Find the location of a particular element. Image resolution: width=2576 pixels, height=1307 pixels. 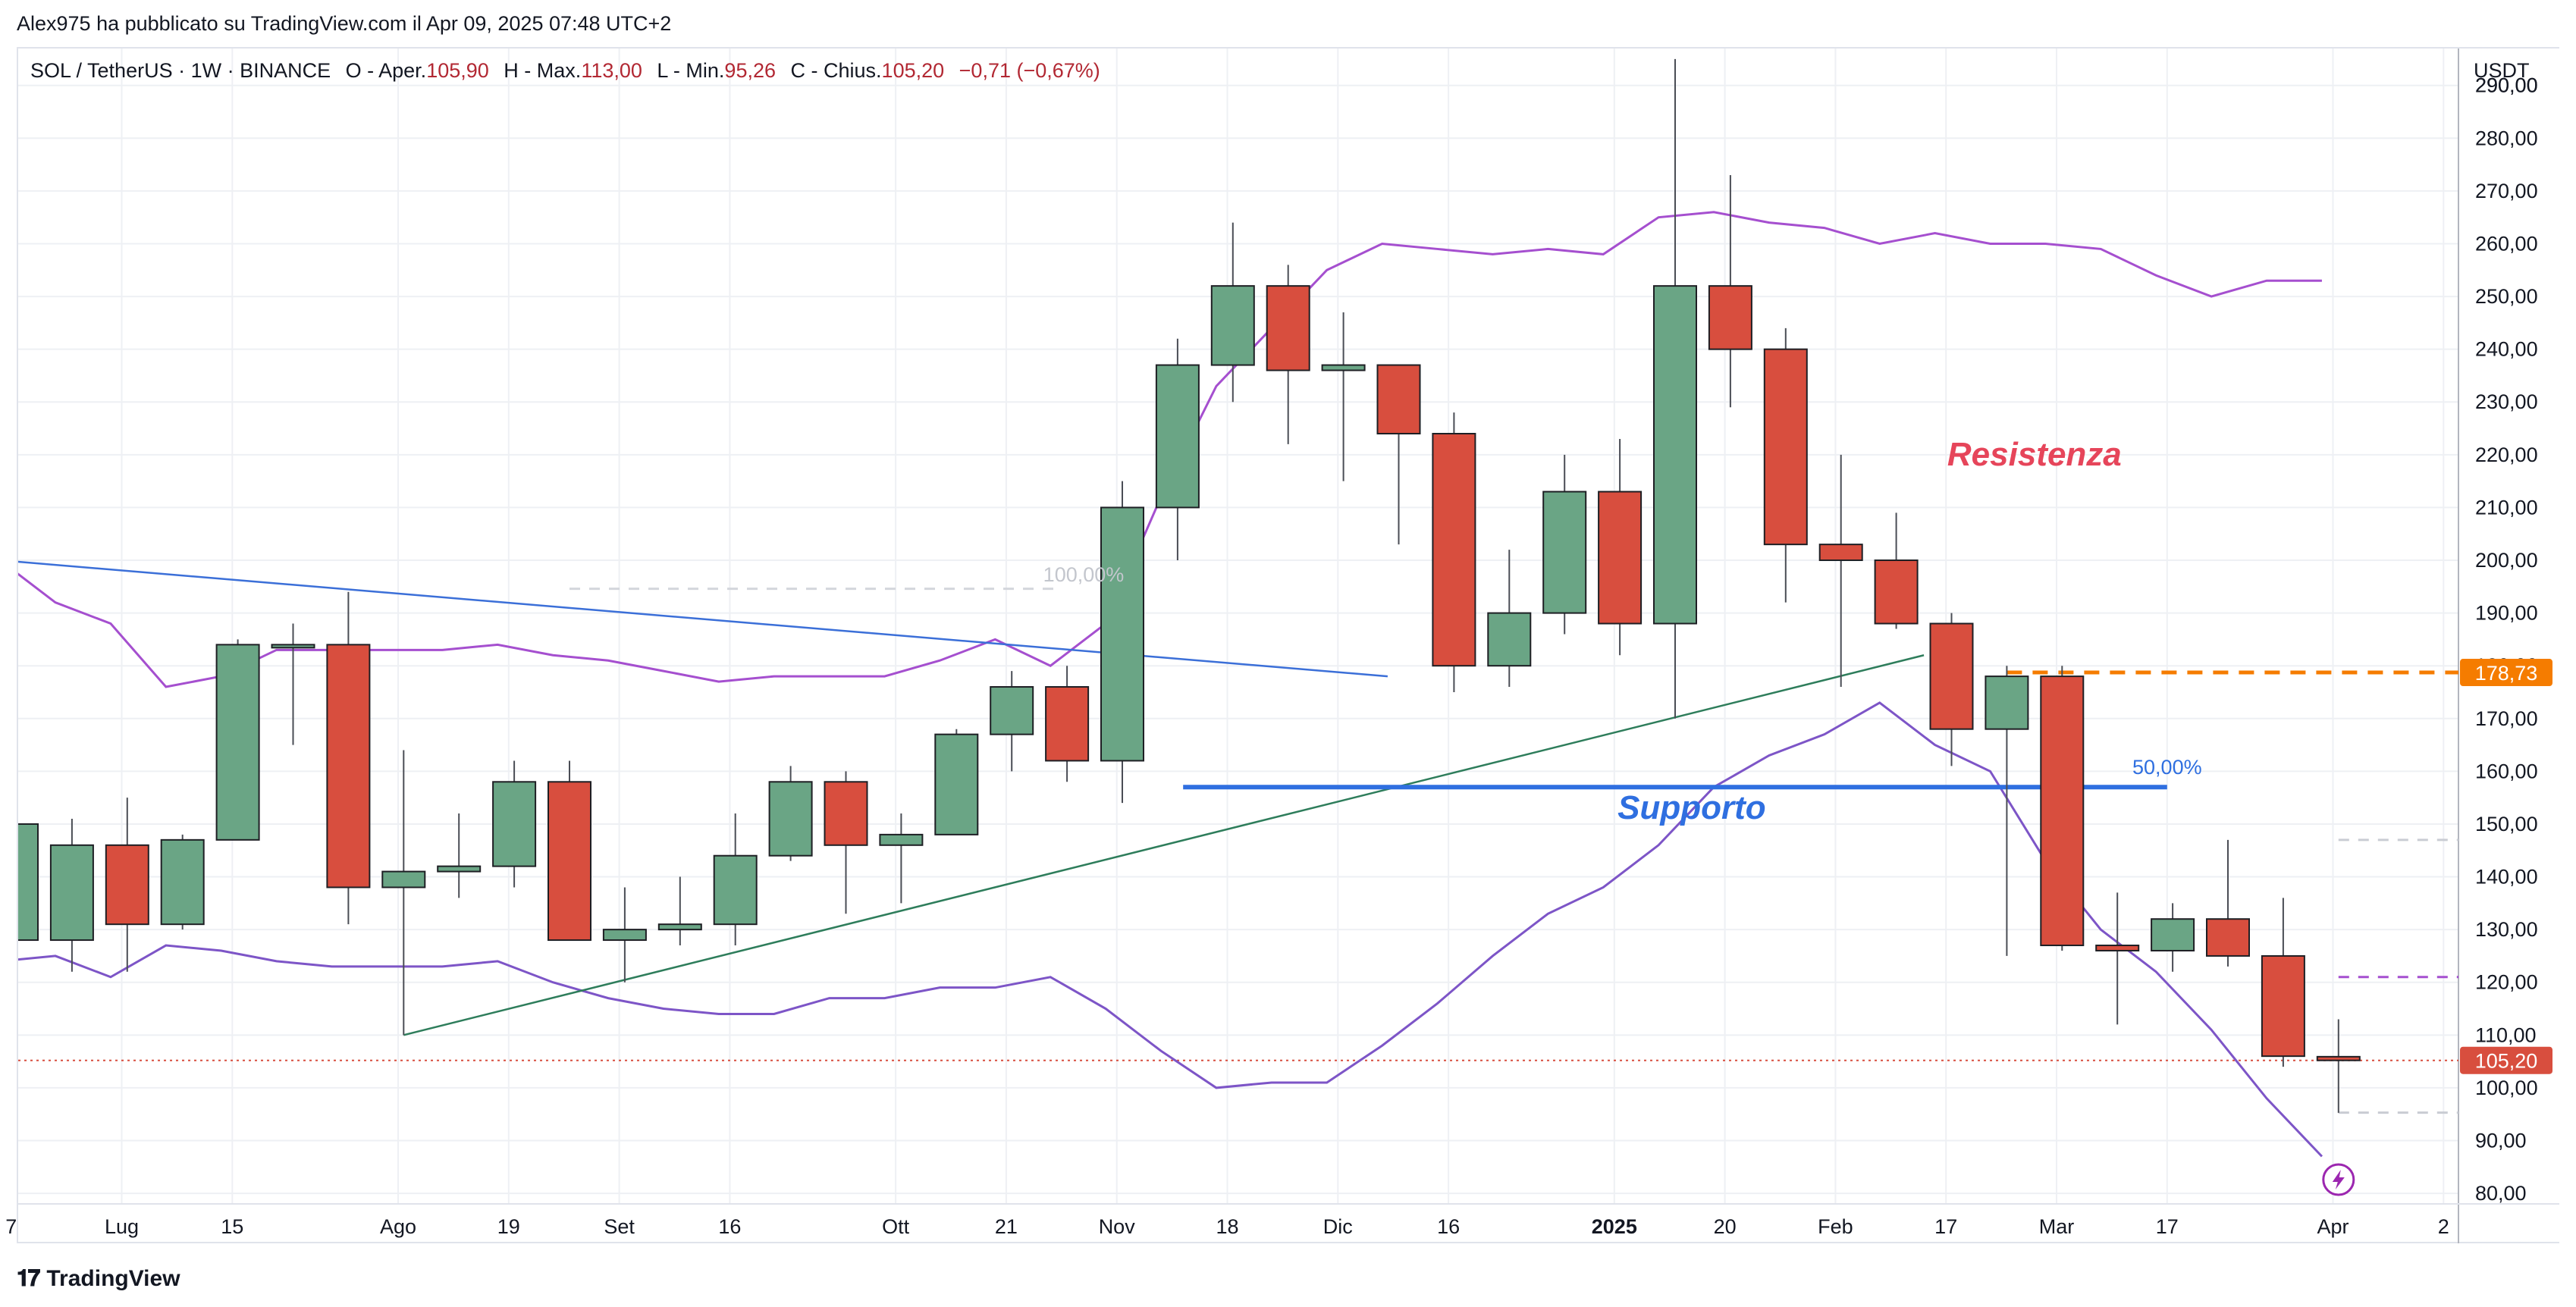

orange-level-badge-text: 178,73 is located at coordinates (2506, 673).